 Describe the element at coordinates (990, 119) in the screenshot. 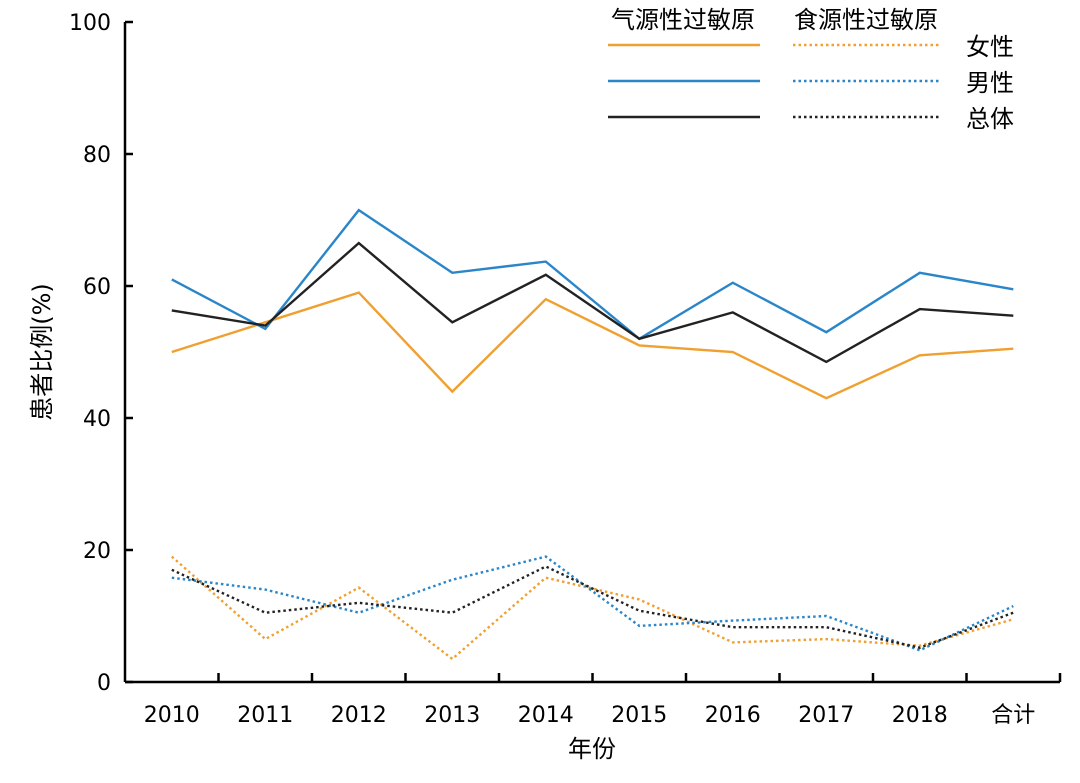

I see `legend-row-label: 总体` at that location.